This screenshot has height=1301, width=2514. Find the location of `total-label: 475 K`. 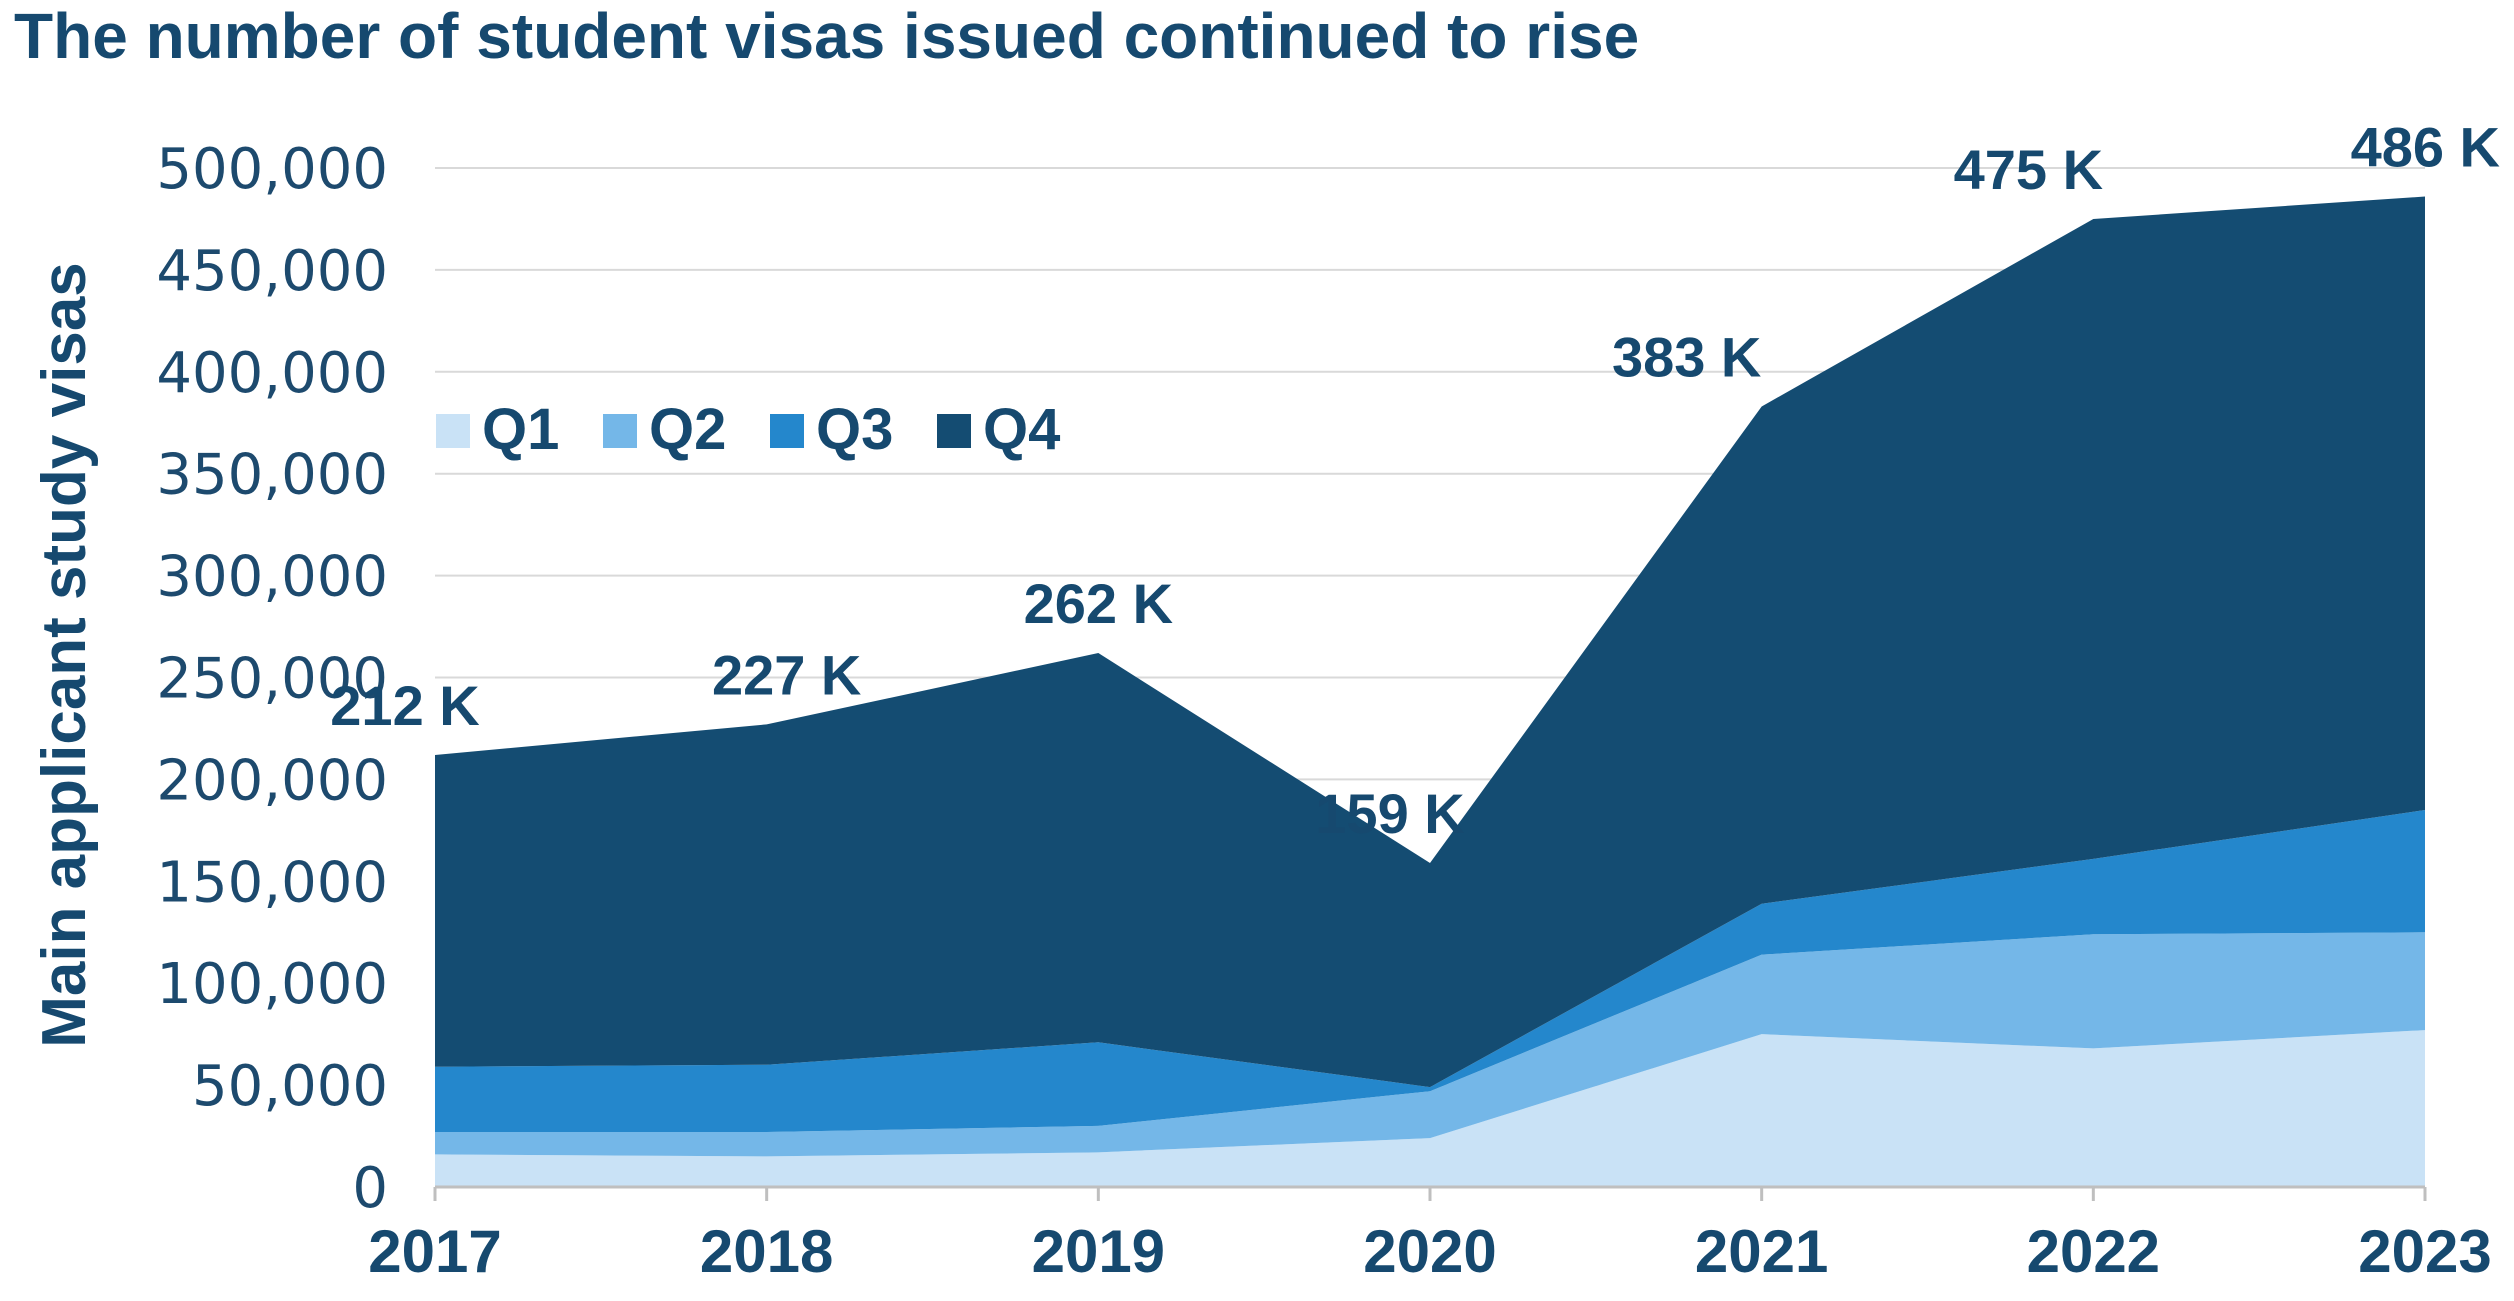

total-label: 475 K is located at coordinates (2028, 169).